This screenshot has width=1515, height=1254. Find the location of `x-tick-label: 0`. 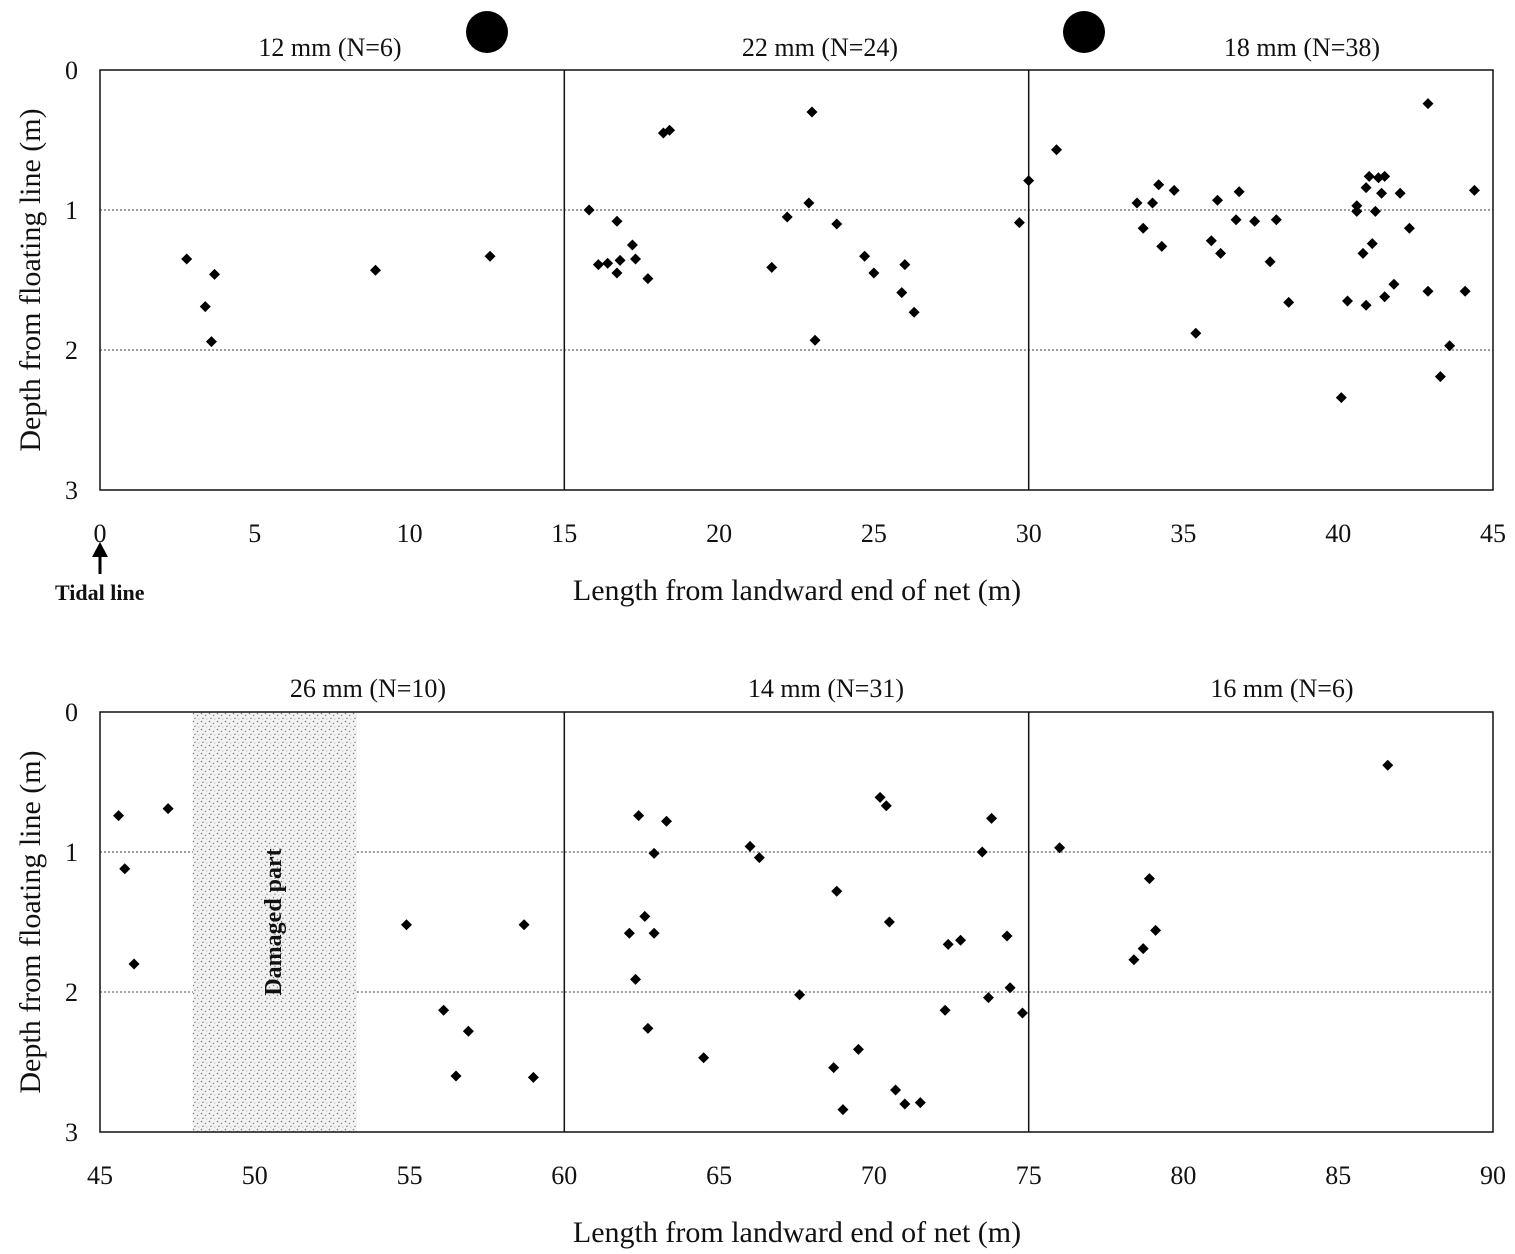

x-tick-label: 0 is located at coordinates (100, 533).